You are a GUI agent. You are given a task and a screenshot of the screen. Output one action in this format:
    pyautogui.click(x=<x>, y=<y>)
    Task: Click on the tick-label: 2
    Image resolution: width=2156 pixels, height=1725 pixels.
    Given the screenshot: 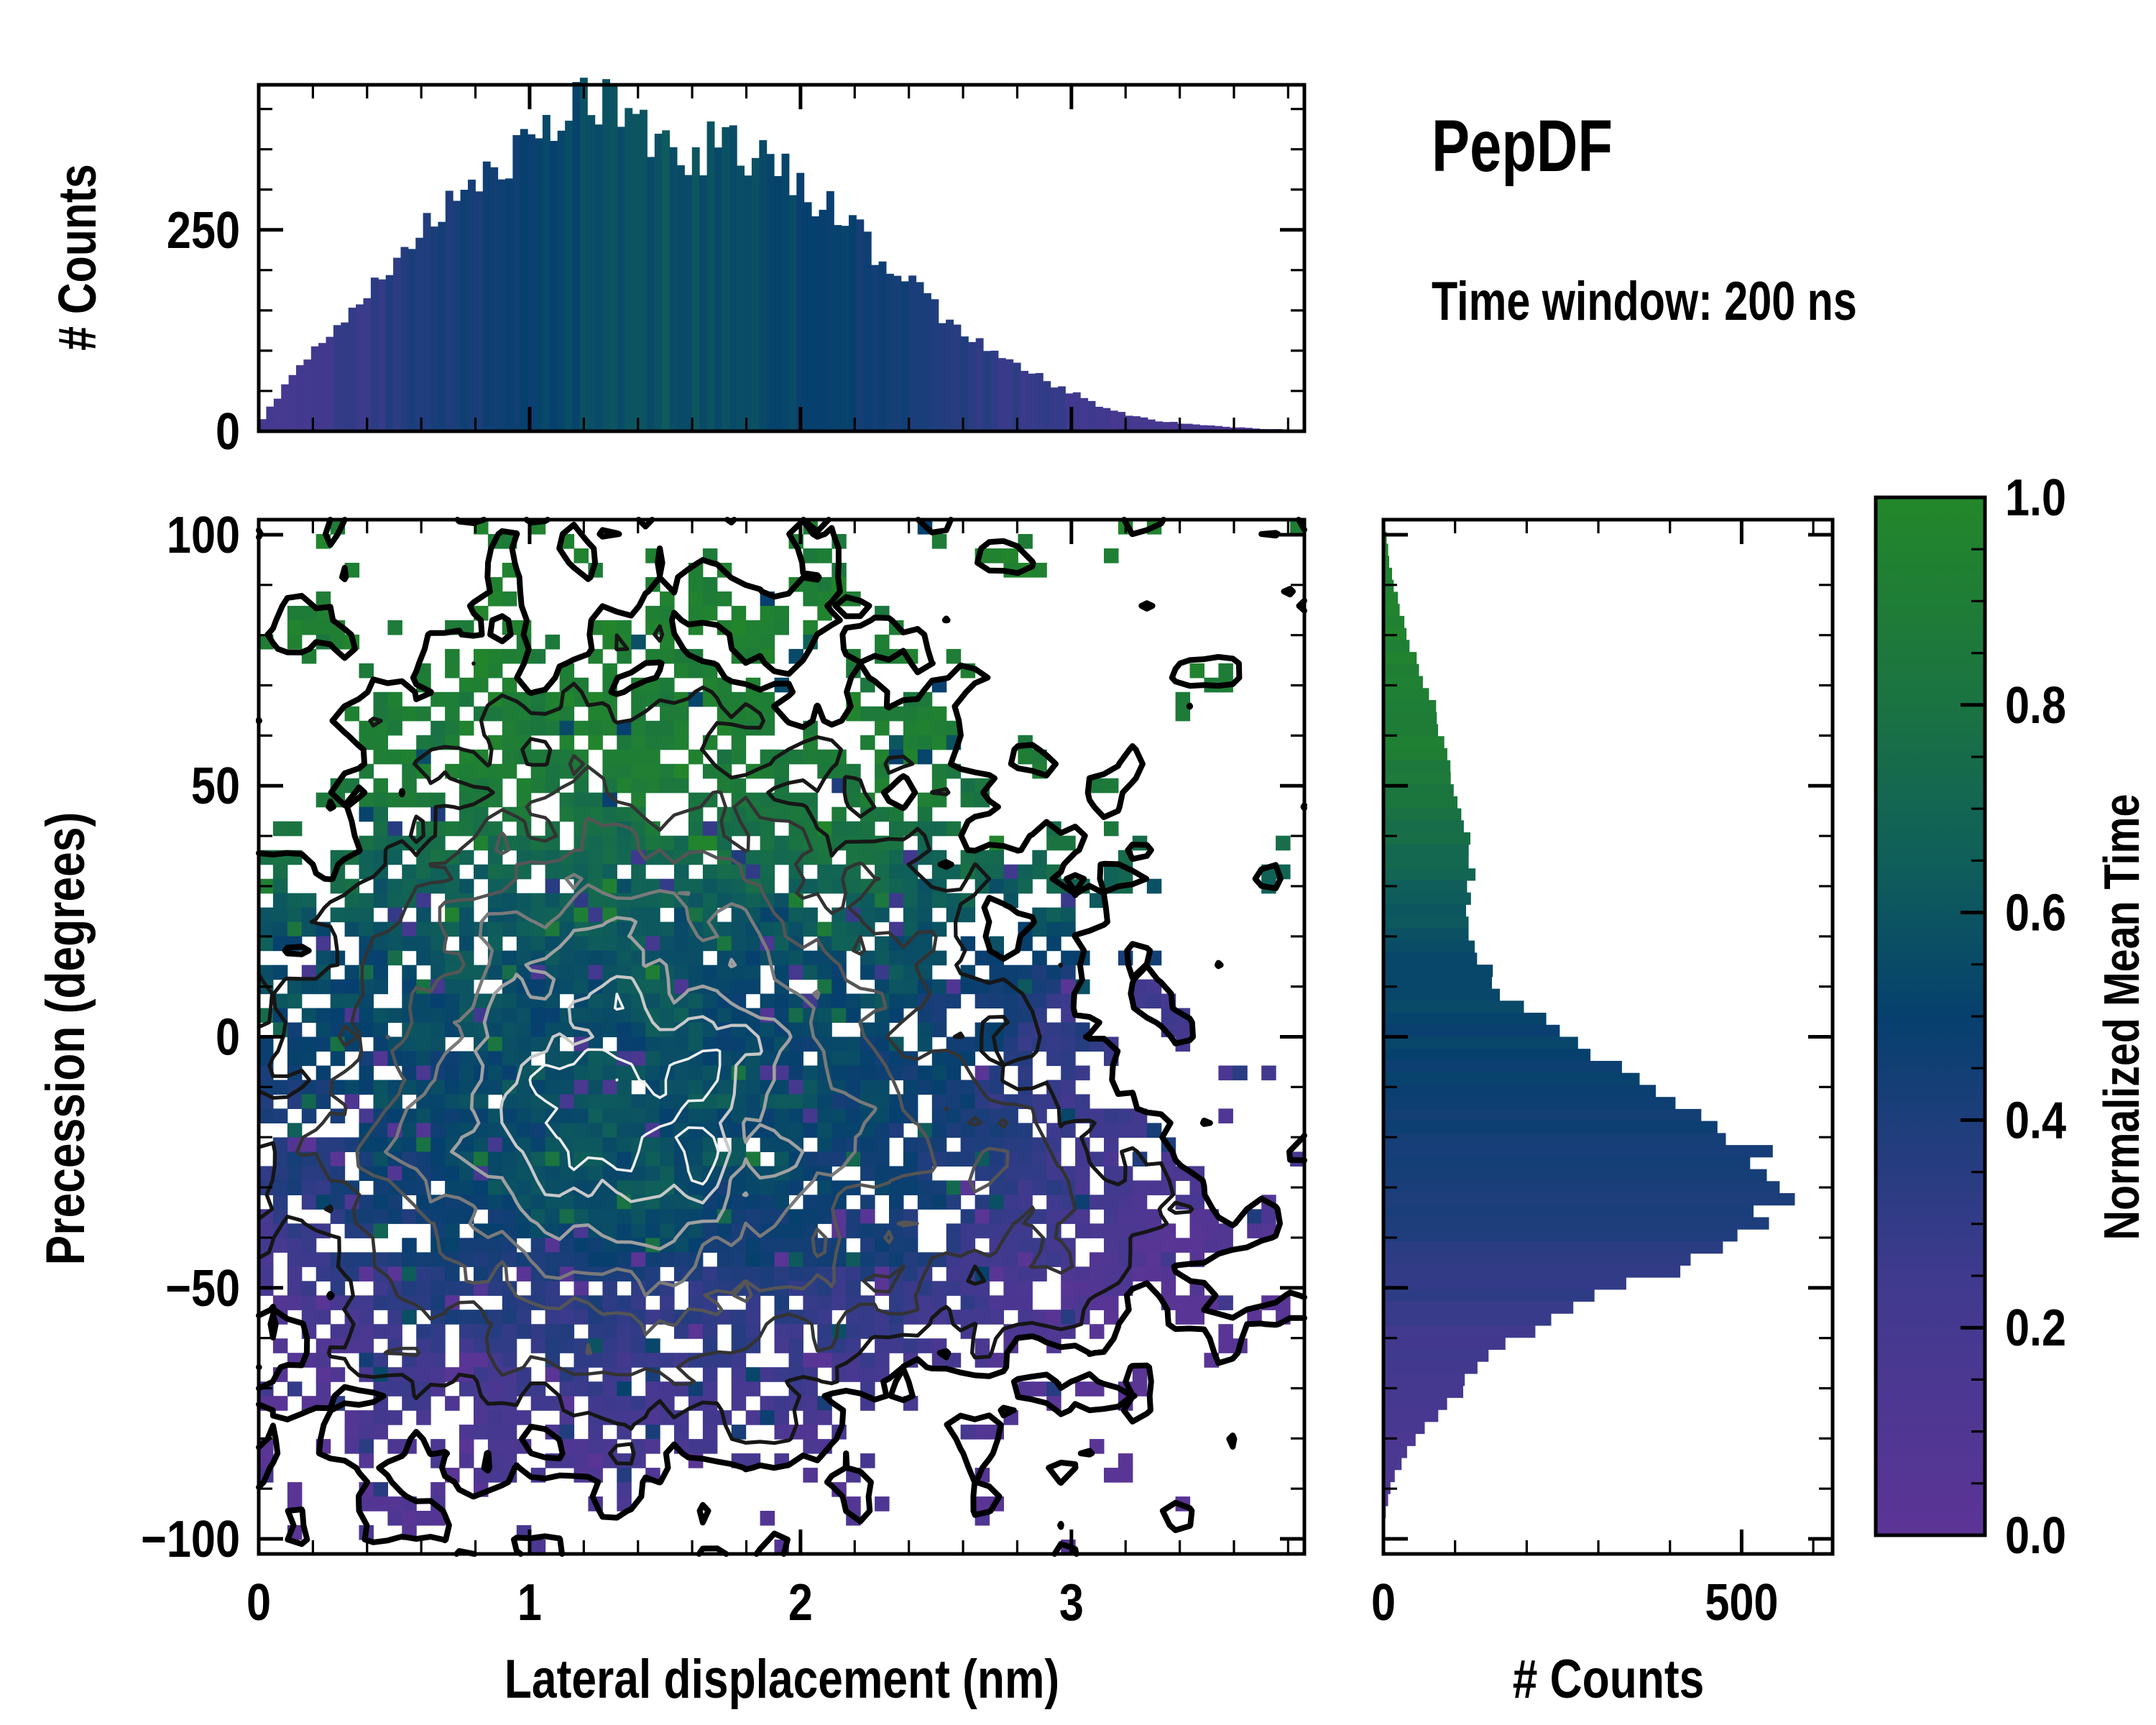 What is the action you would take?
    pyautogui.click(x=801, y=1603)
    